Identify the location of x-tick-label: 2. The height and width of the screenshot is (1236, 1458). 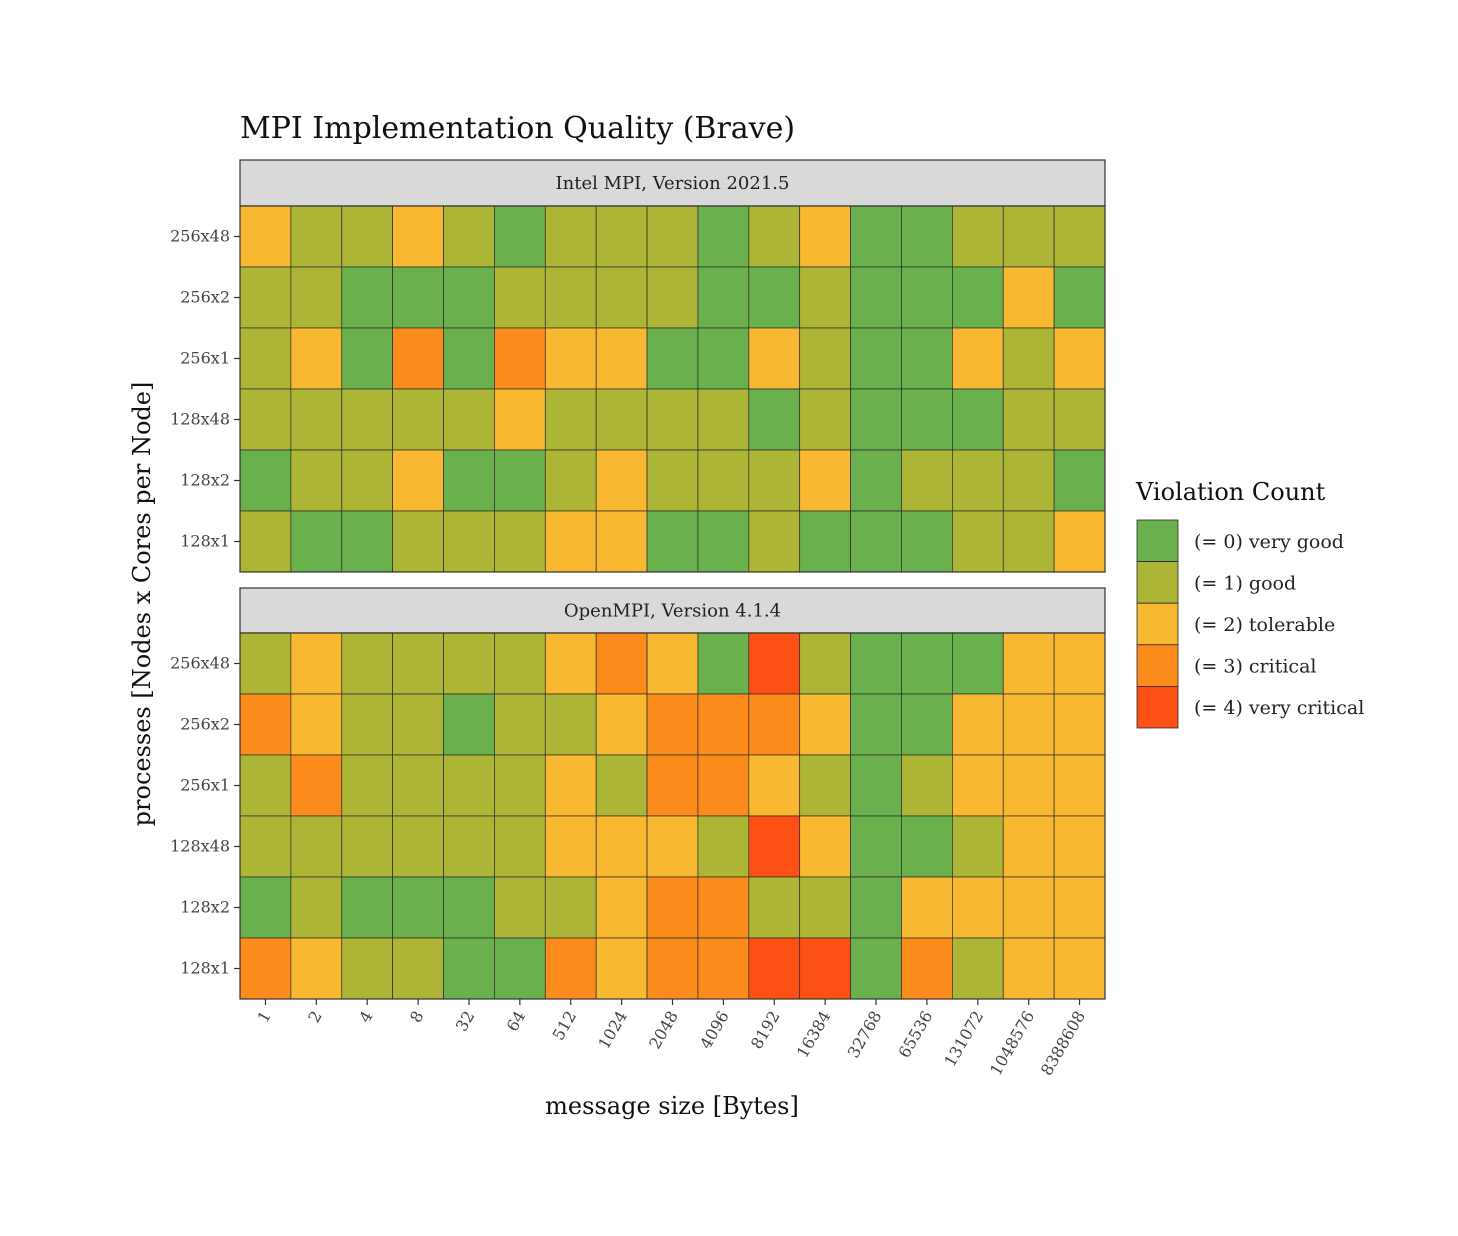
(315, 1017).